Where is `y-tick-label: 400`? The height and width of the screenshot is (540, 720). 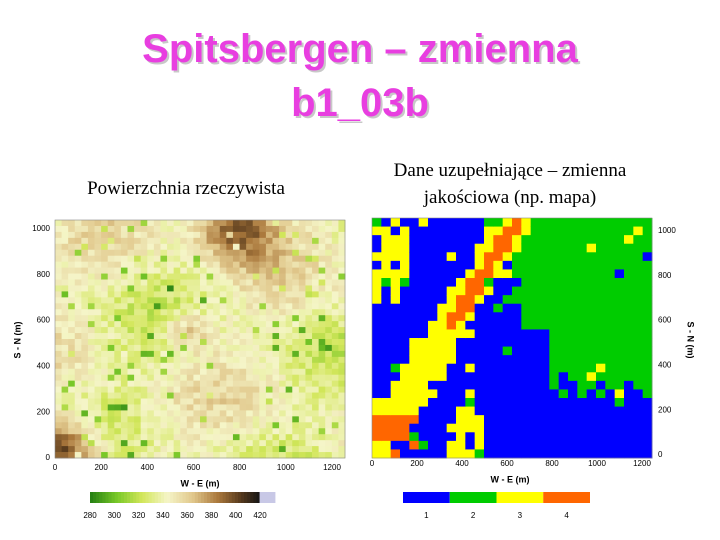
y-tick-label: 400 is located at coordinates (44, 366).